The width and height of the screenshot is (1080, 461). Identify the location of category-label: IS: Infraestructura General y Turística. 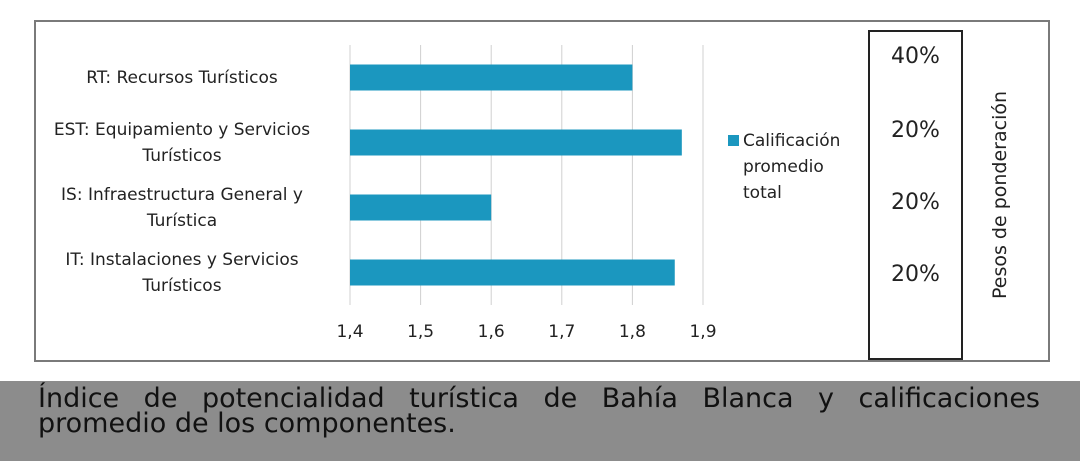
(182, 207).